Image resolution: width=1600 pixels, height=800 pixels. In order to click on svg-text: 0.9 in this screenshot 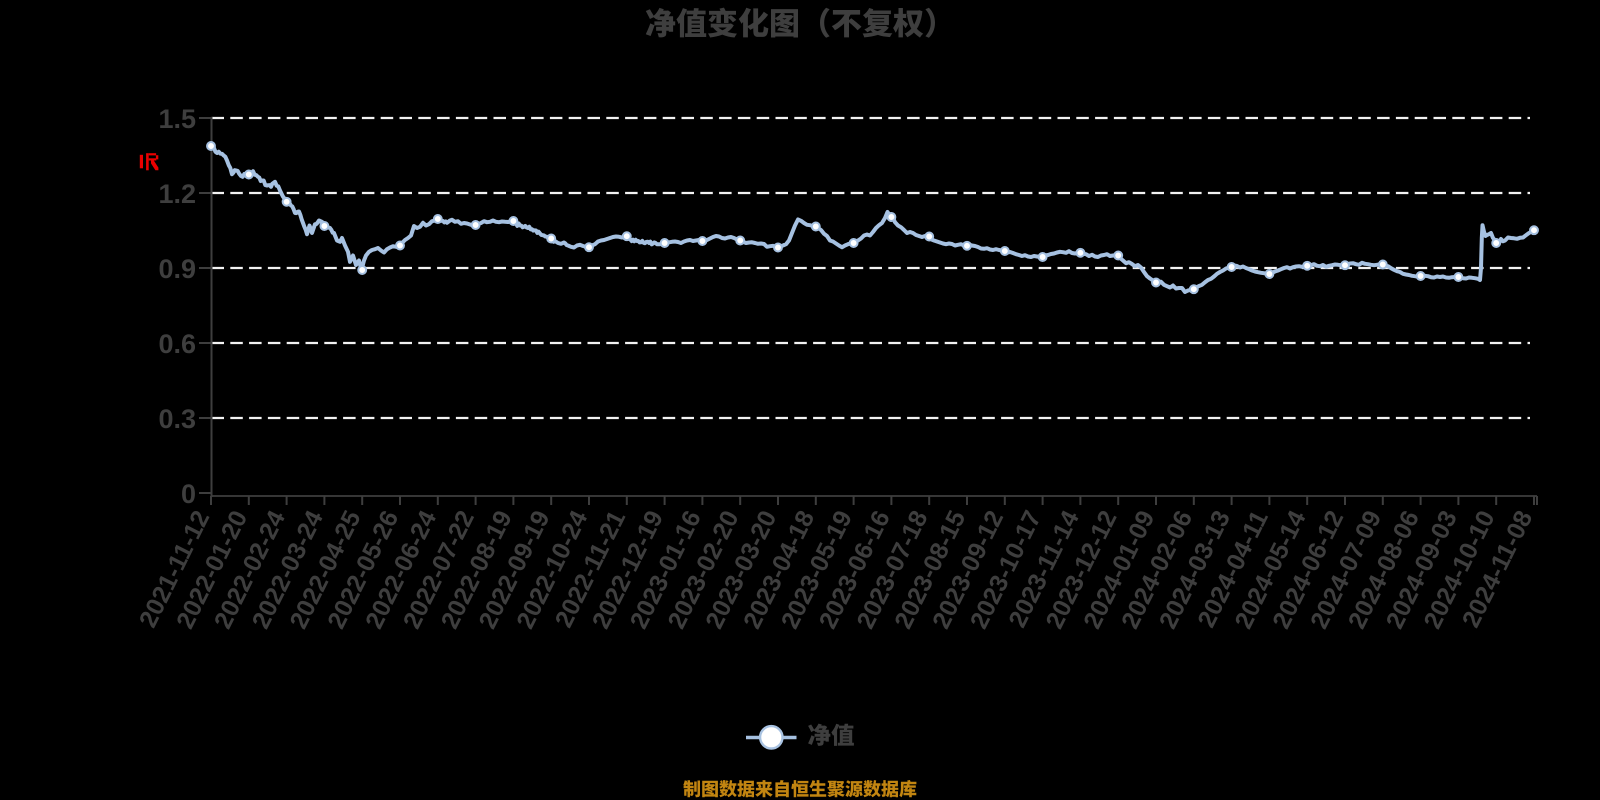, I will do `click(177, 269)`.